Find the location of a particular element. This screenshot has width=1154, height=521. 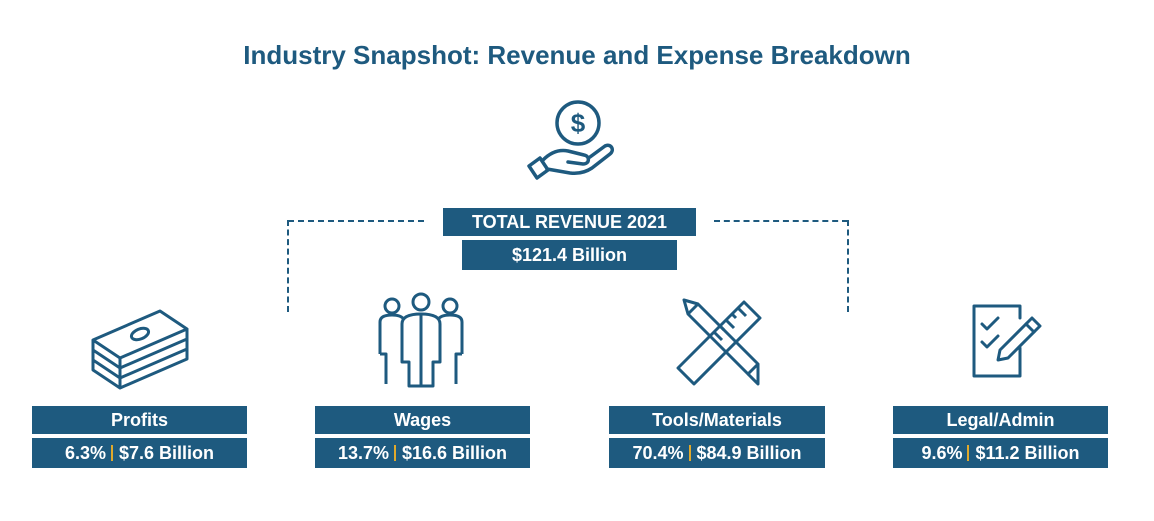

connector-right-horizontal is located at coordinates (781, 221).